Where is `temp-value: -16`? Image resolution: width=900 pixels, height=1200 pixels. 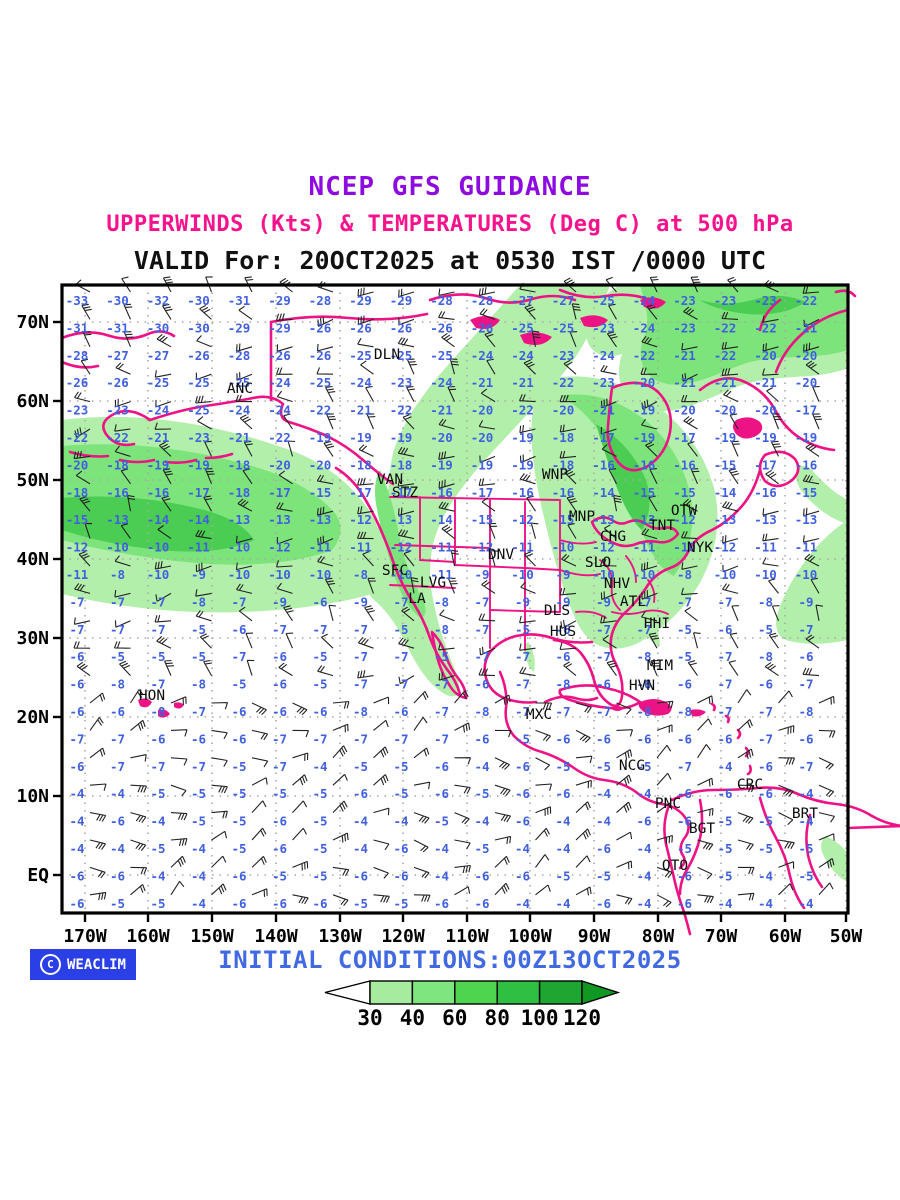
temp-value: -16 is located at coordinates (158, 492).